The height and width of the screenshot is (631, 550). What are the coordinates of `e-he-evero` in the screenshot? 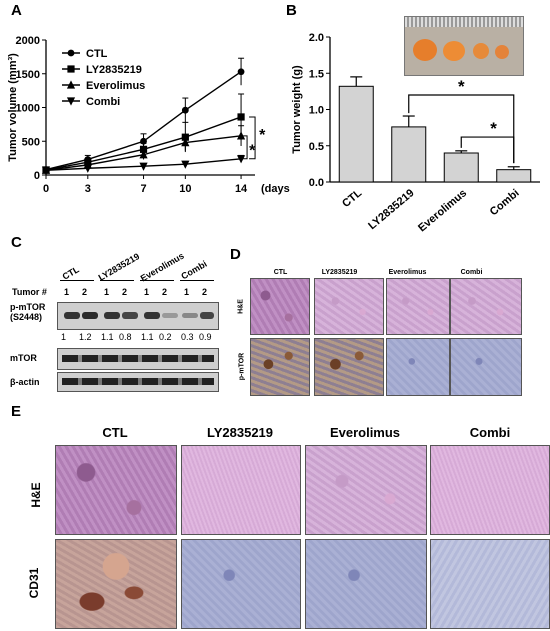 It's located at (366, 490).